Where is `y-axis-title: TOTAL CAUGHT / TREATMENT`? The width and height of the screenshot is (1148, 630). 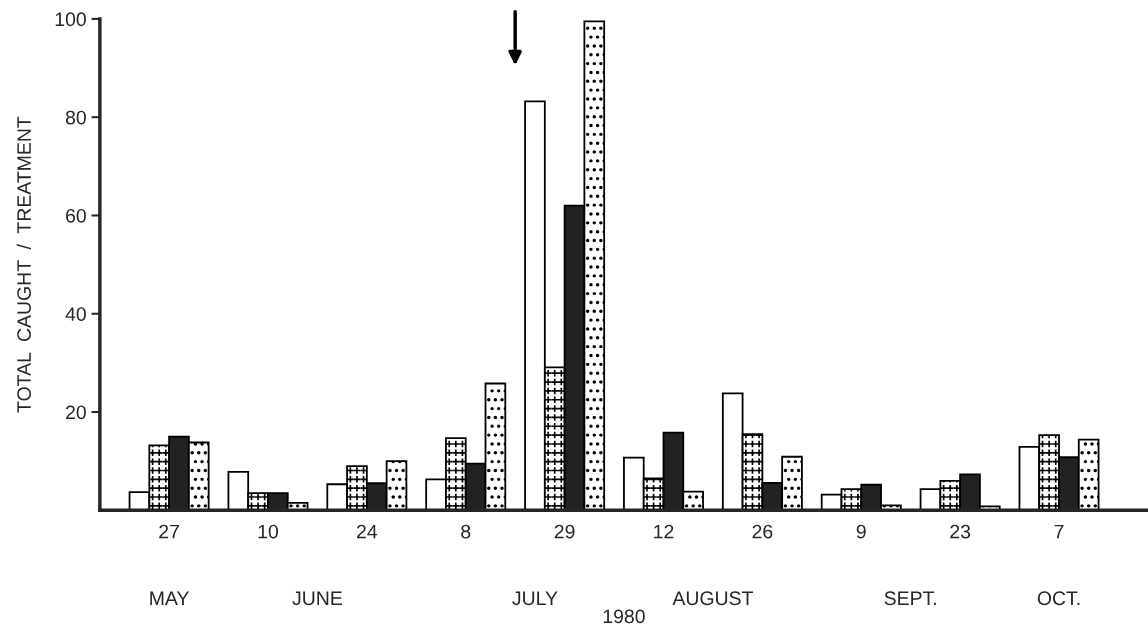 y-axis-title: TOTAL CAUGHT / TREATMENT is located at coordinates (23, 264).